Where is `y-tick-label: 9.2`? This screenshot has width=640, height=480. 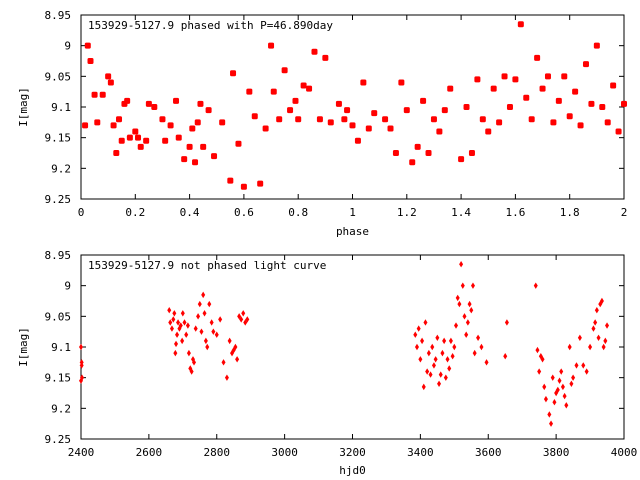 y-tick-label: 9.2 is located at coordinates (61, 168).